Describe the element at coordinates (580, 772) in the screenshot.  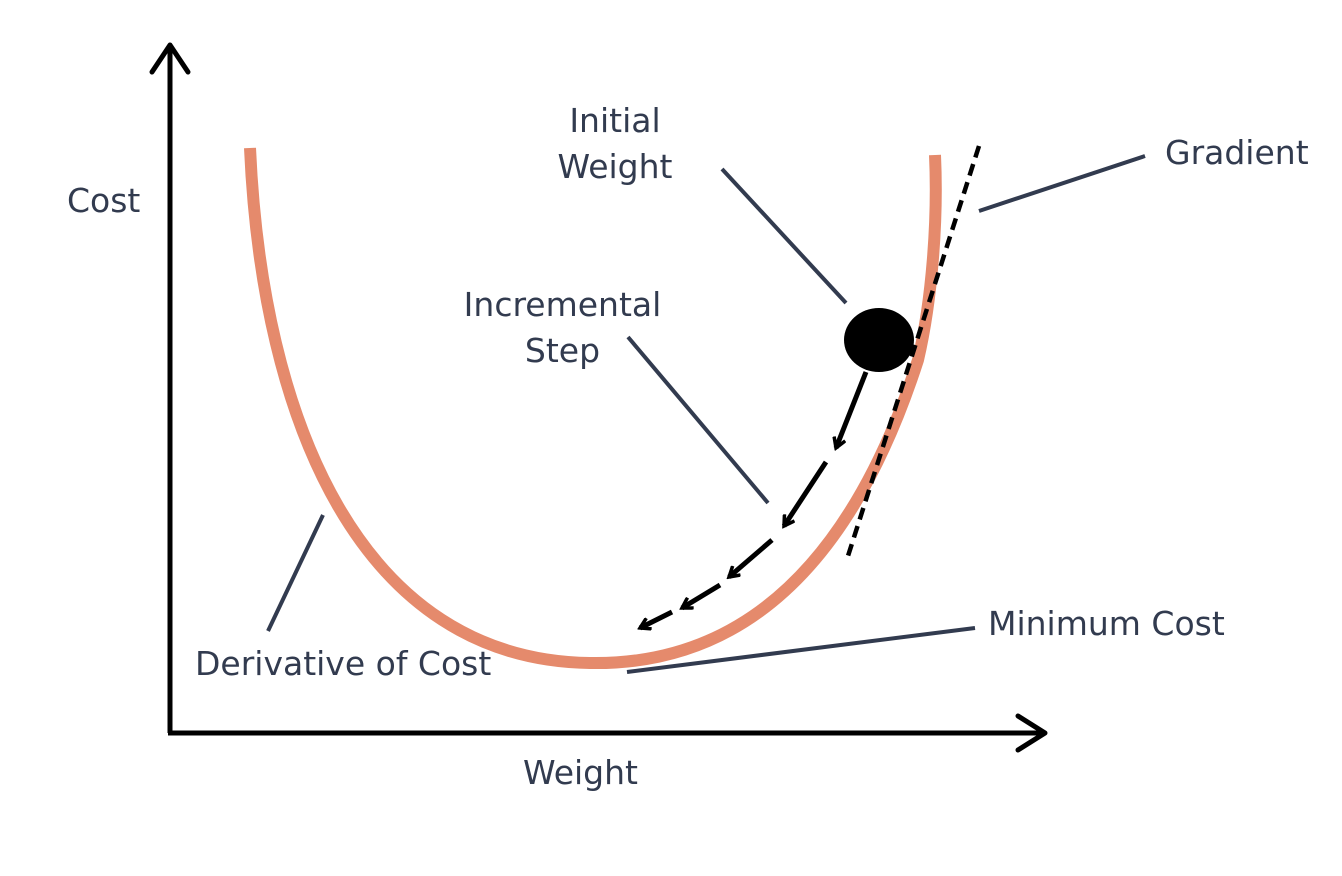
I see `x-axis-label: Weight` at that location.